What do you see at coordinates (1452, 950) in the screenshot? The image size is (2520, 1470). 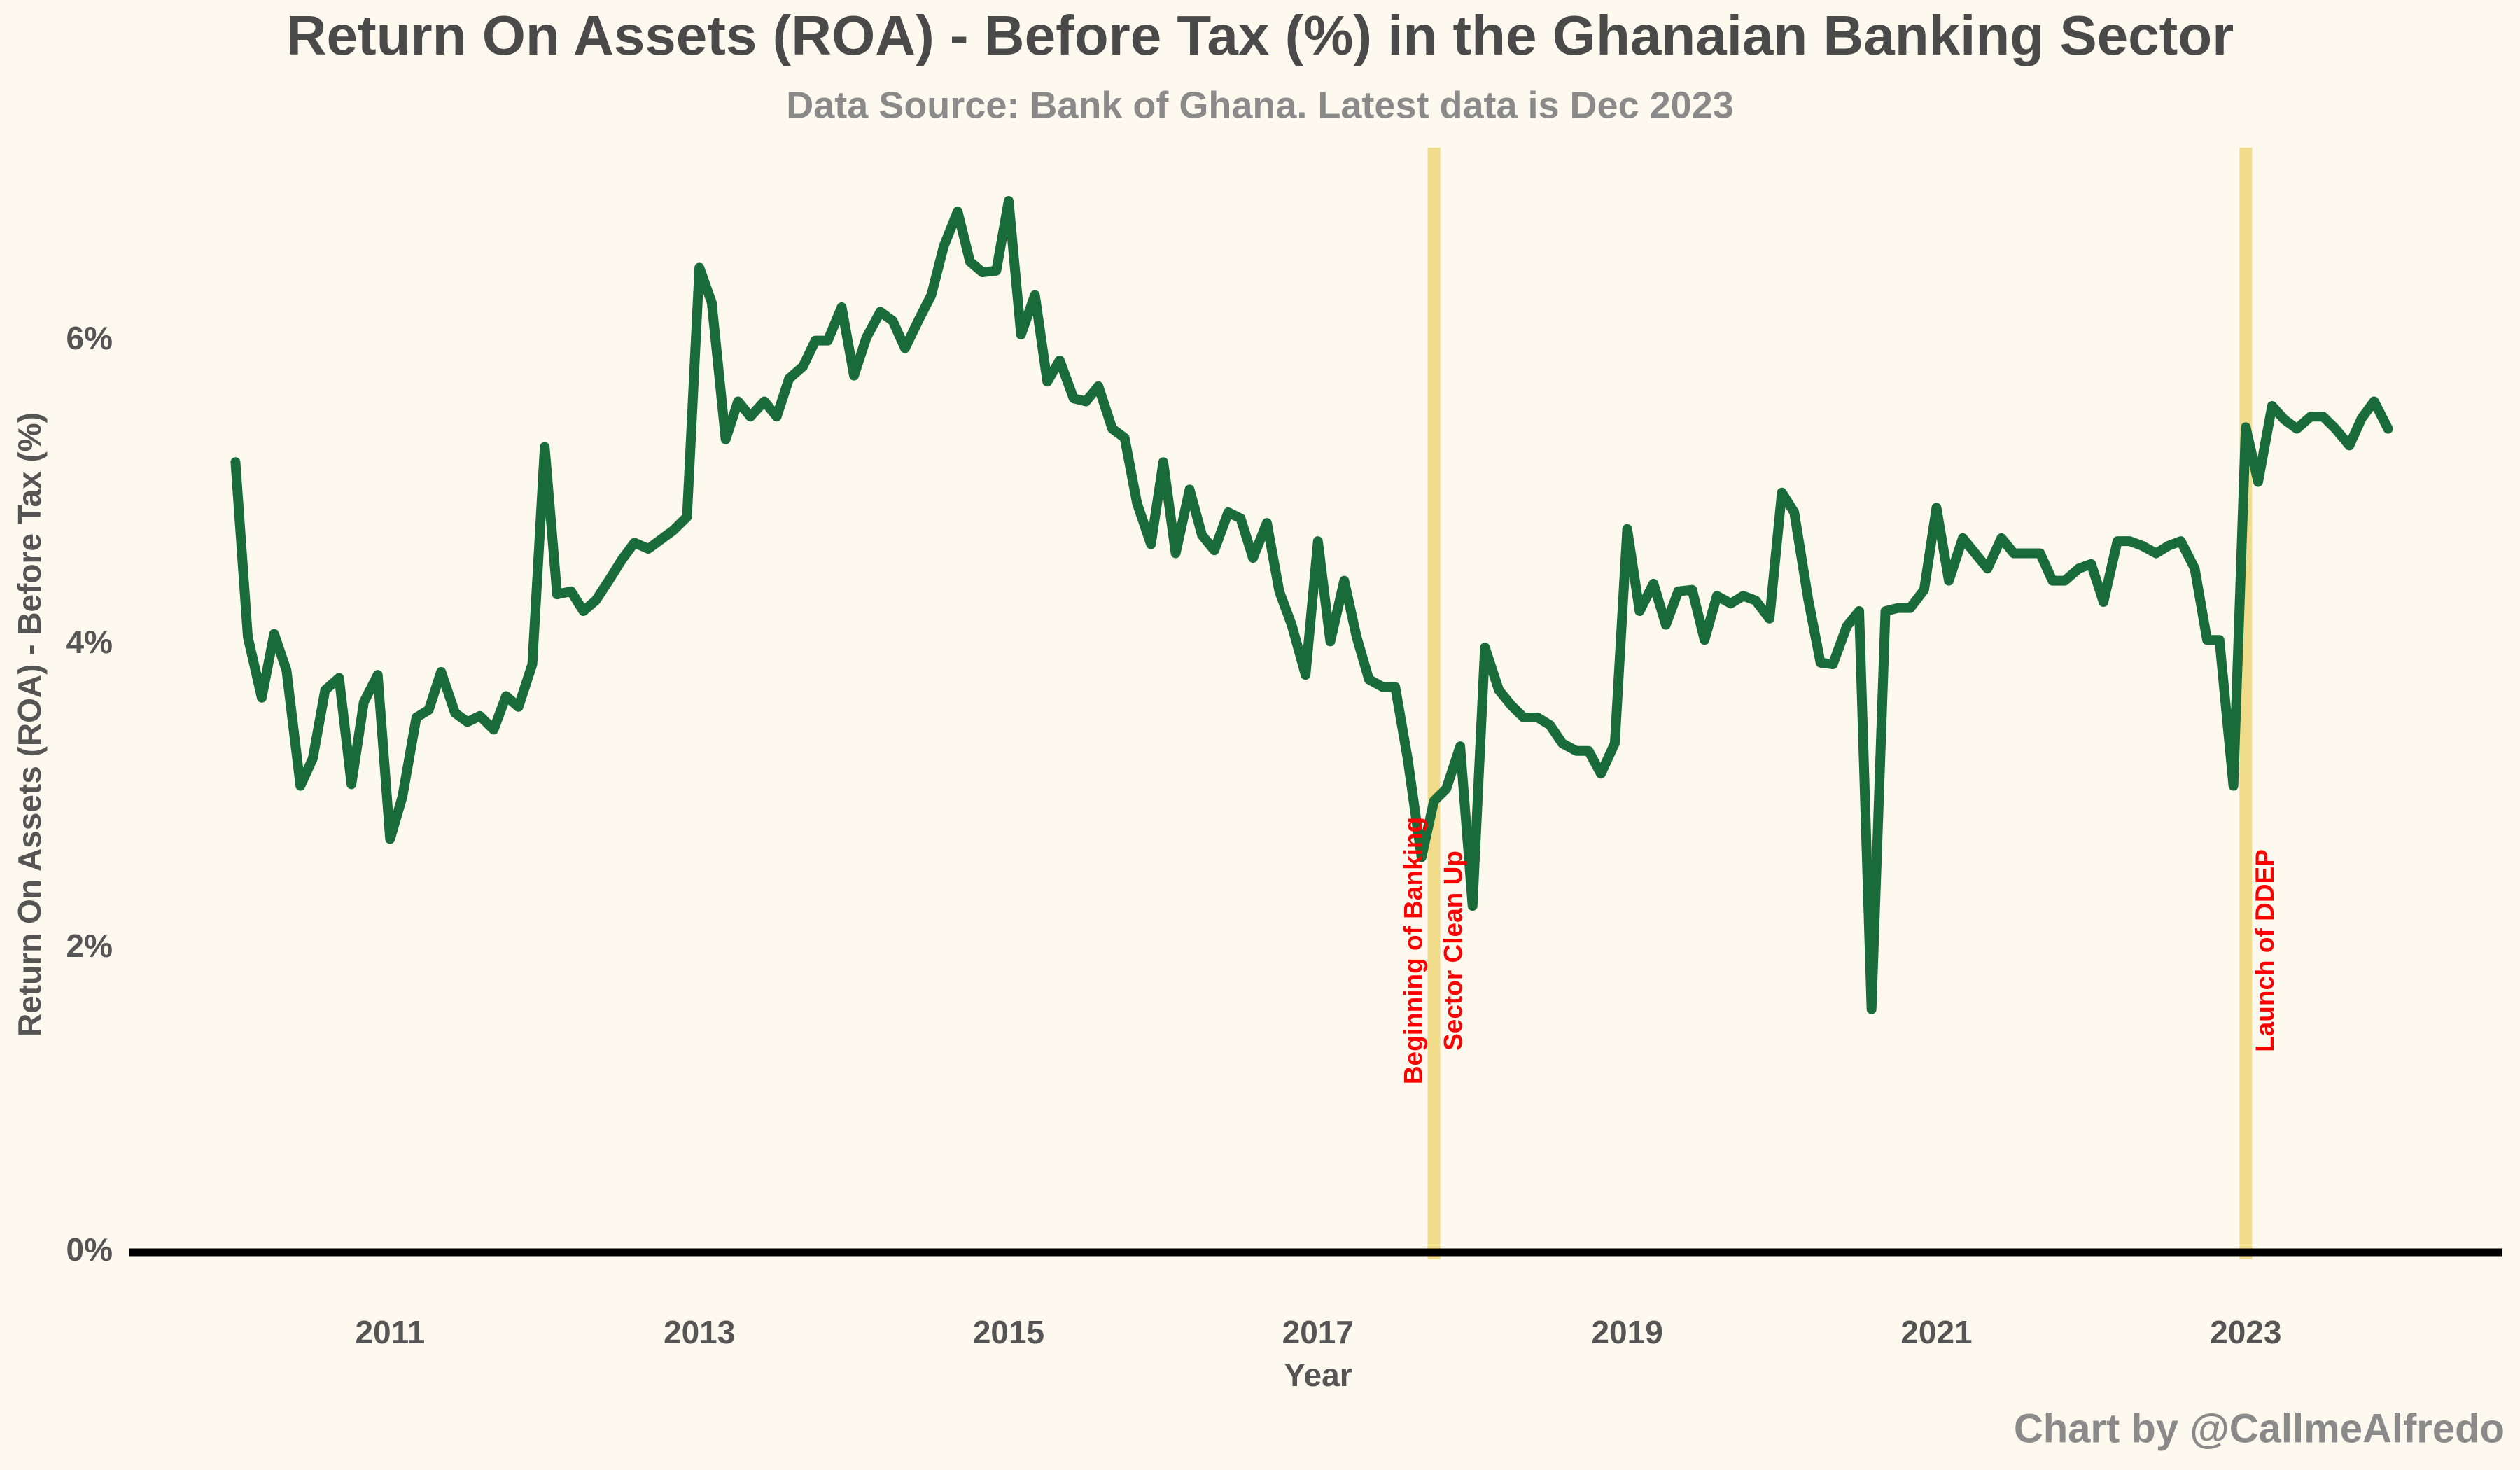 I see `event-label: Sector Clean Up` at bounding box center [1452, 950].